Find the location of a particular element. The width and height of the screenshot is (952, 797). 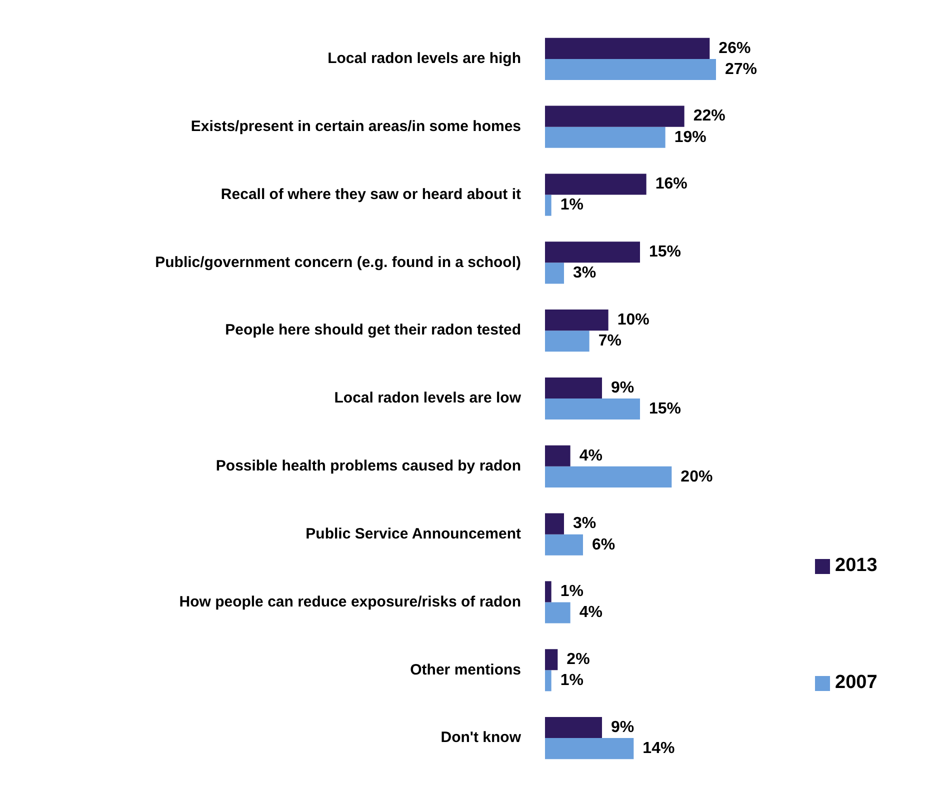

data-label: 20% is located at coordinates (696, 477).